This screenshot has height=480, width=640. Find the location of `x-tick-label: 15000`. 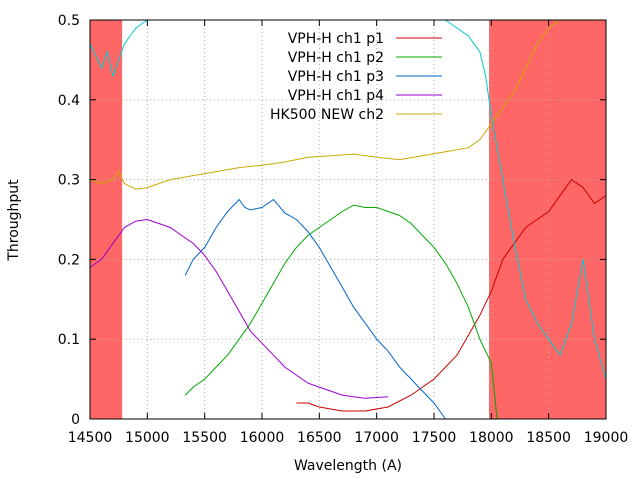

x-tick-label: 15000 is located at coordinates (147, 438).